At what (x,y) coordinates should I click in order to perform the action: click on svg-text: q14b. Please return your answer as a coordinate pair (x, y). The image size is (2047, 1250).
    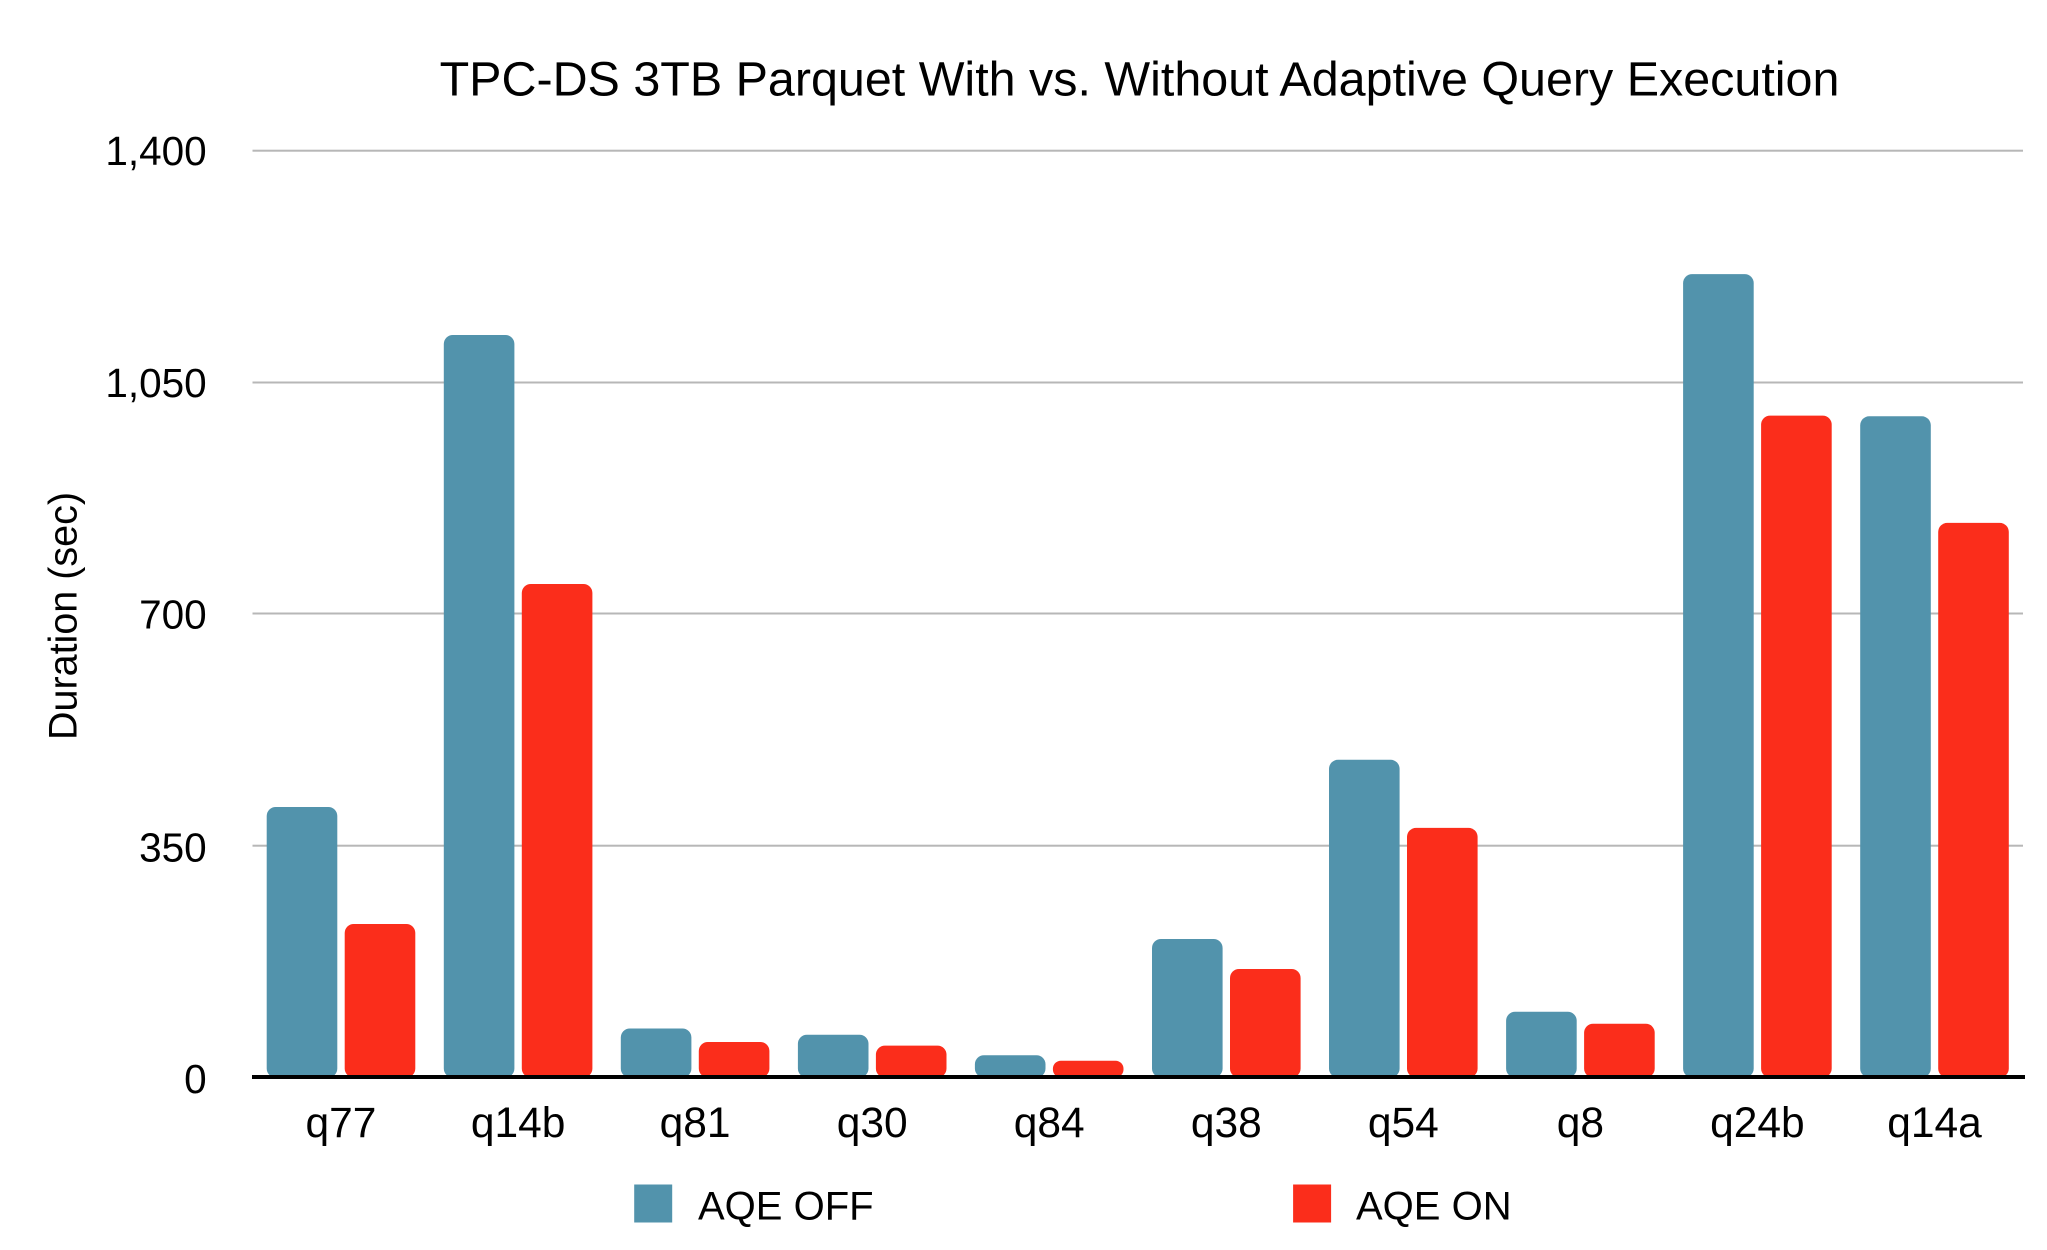
    Looking at the image, I should click on (518, 1123).